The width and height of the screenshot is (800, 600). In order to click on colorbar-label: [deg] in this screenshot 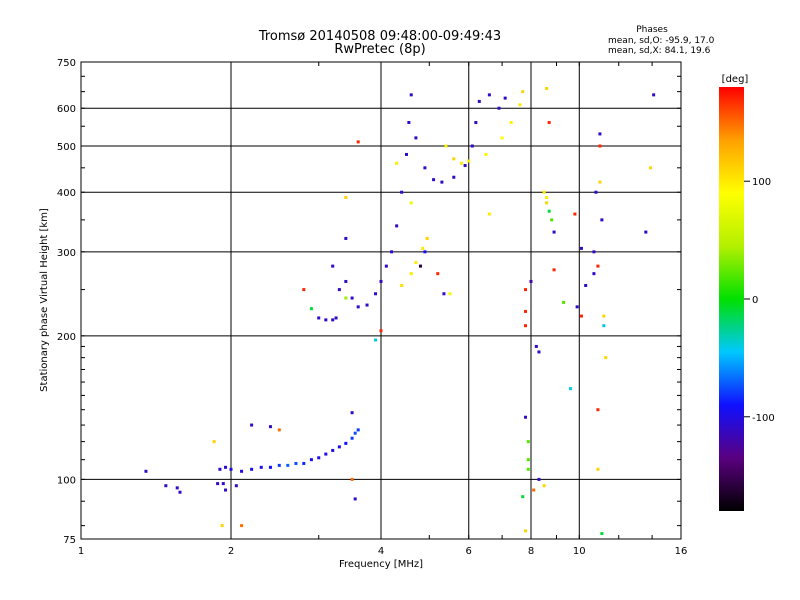, I will do `click(735, 79)`.